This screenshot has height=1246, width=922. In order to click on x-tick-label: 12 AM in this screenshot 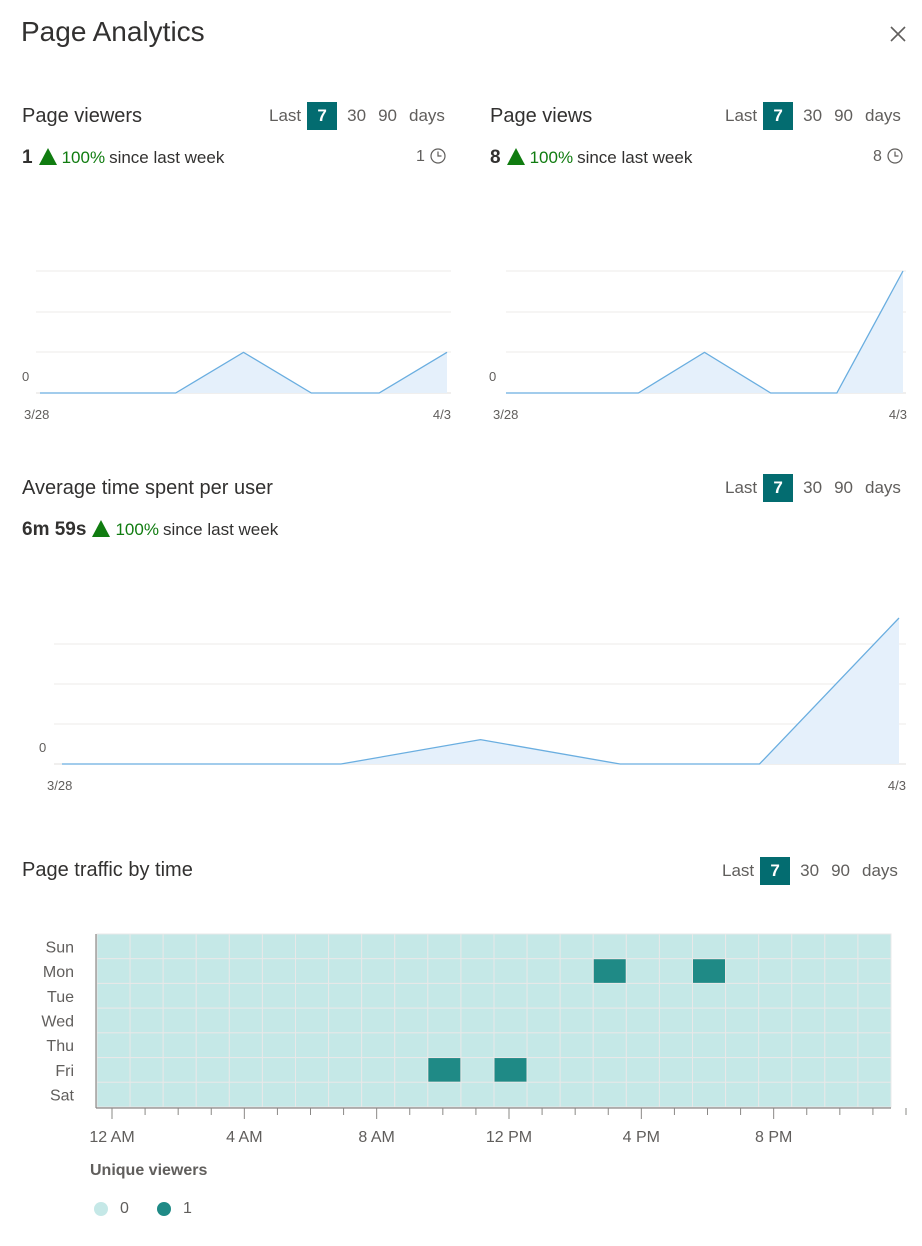, I will do `click(111, 1137)`.